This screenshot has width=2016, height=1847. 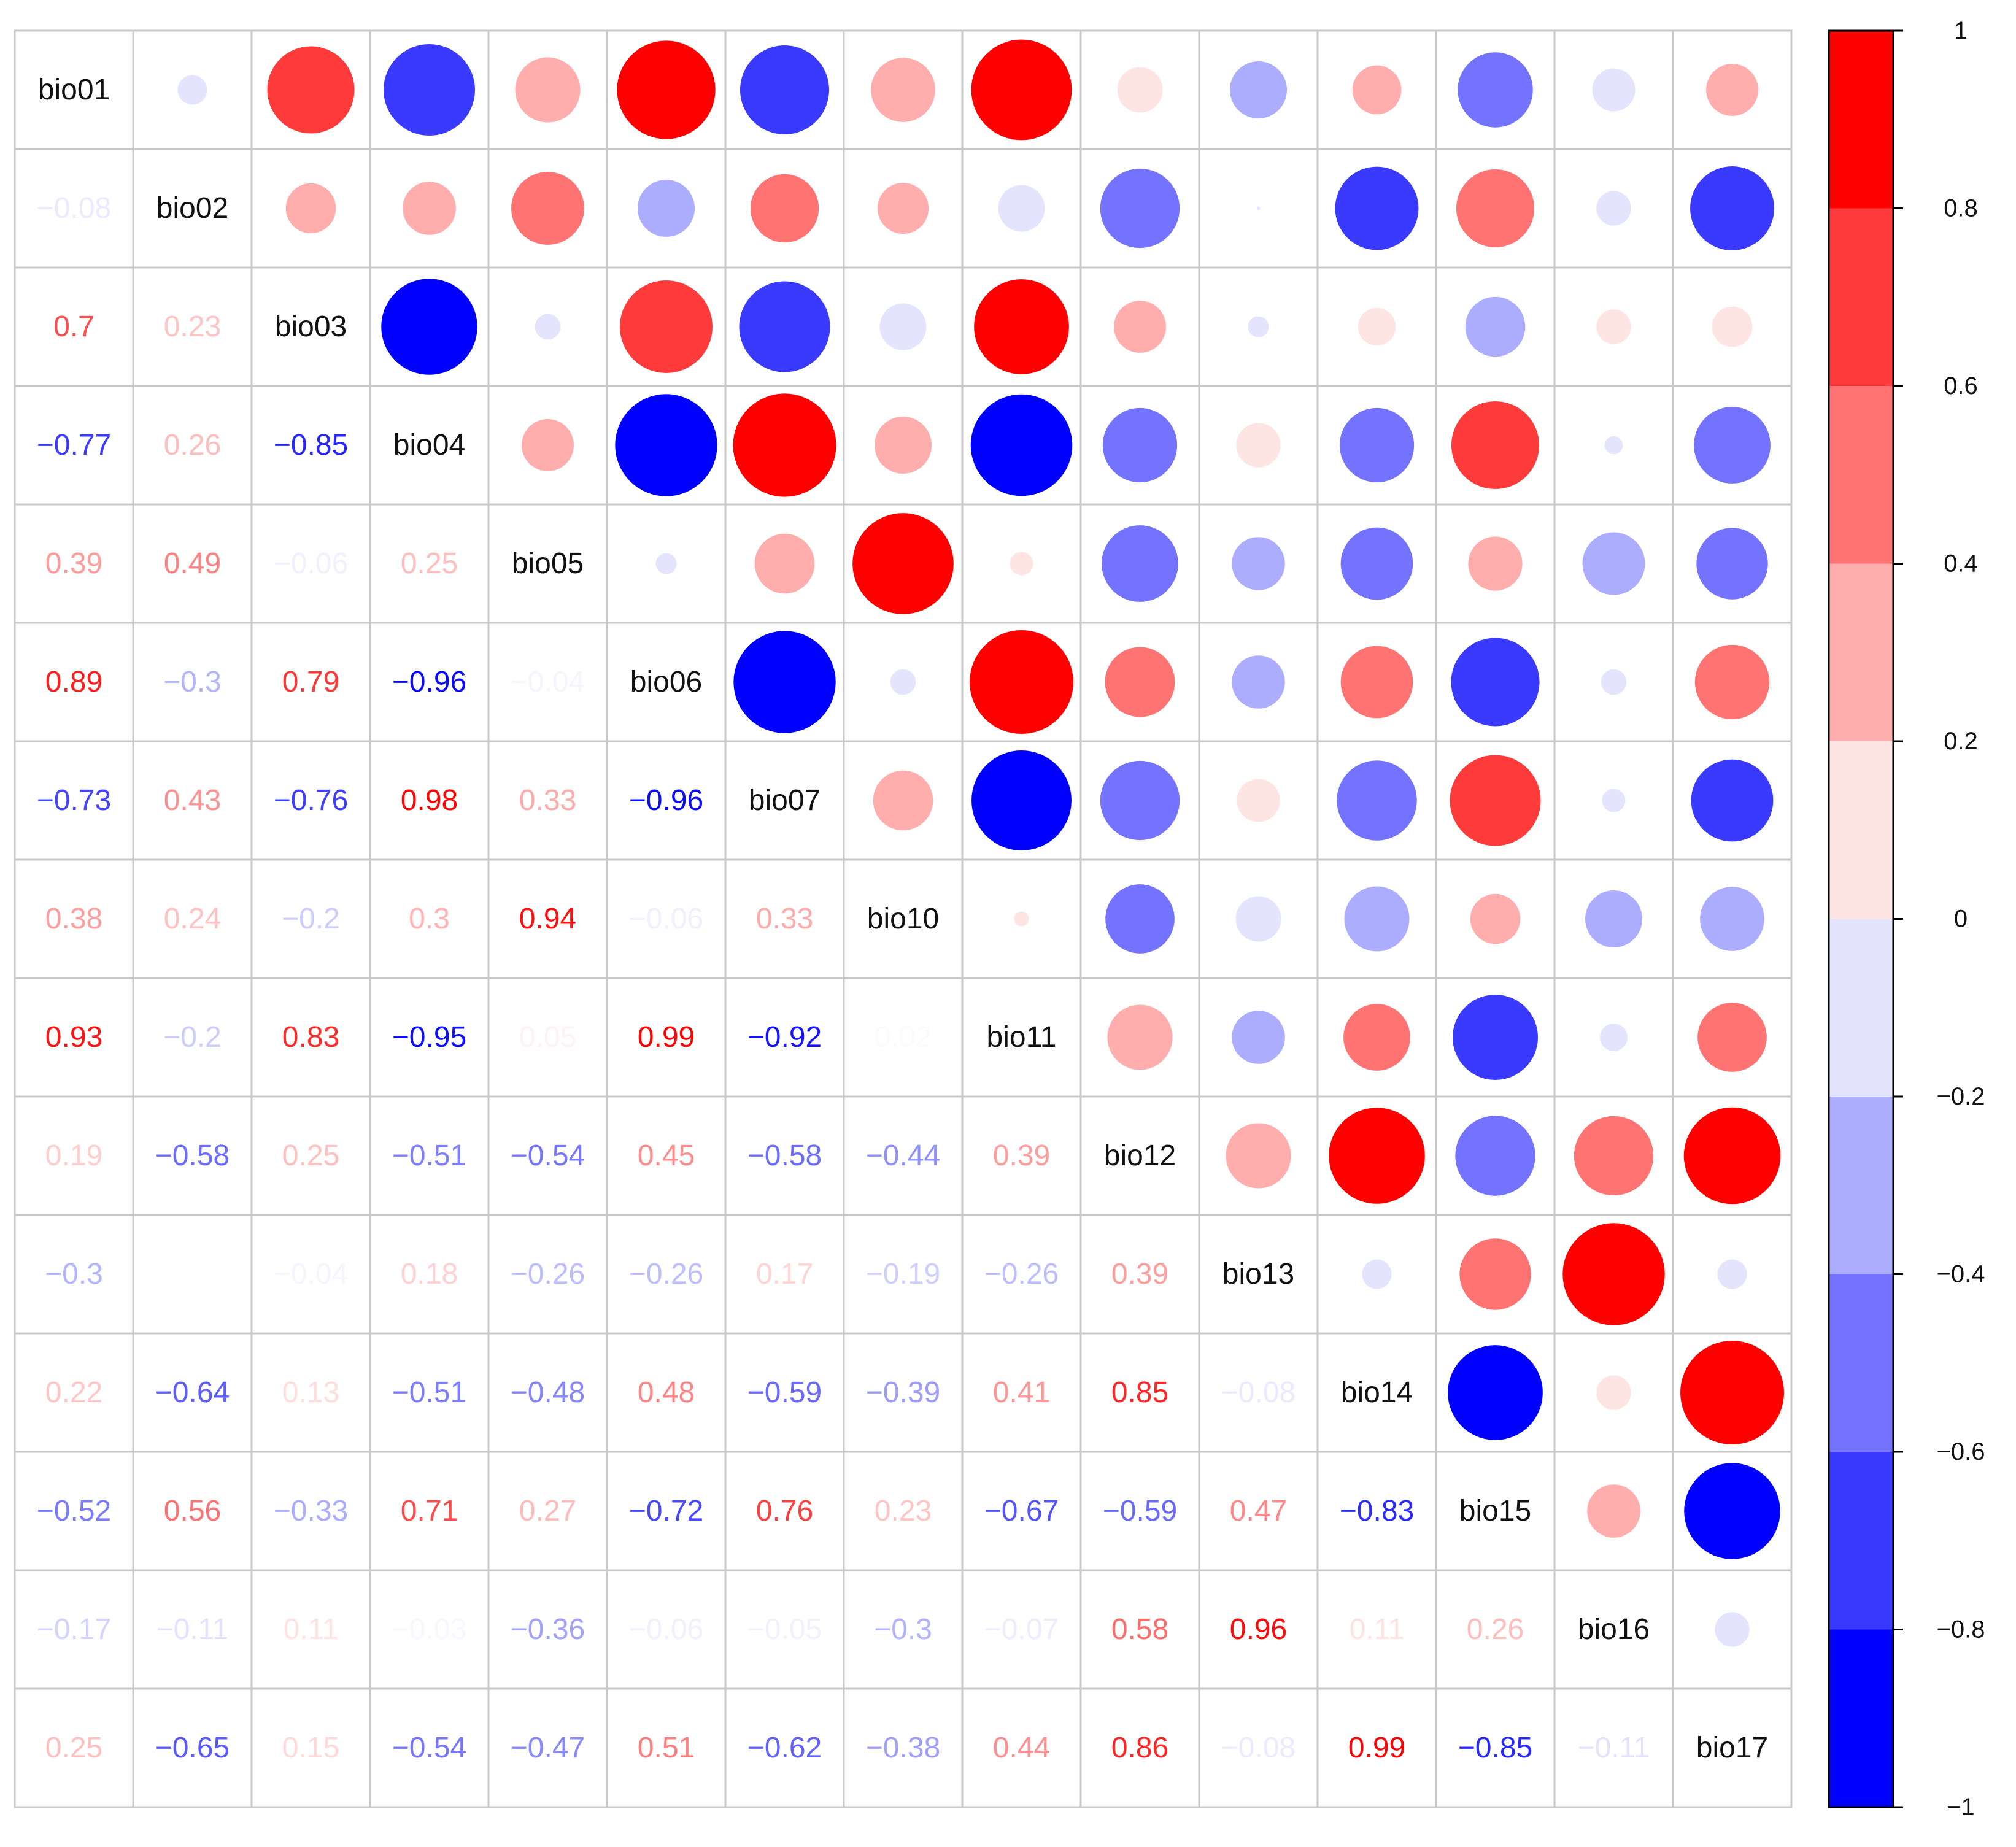 I want to click on coefficient-label-bio17-bio13: −0.08, so click(x=1259, y=1748).